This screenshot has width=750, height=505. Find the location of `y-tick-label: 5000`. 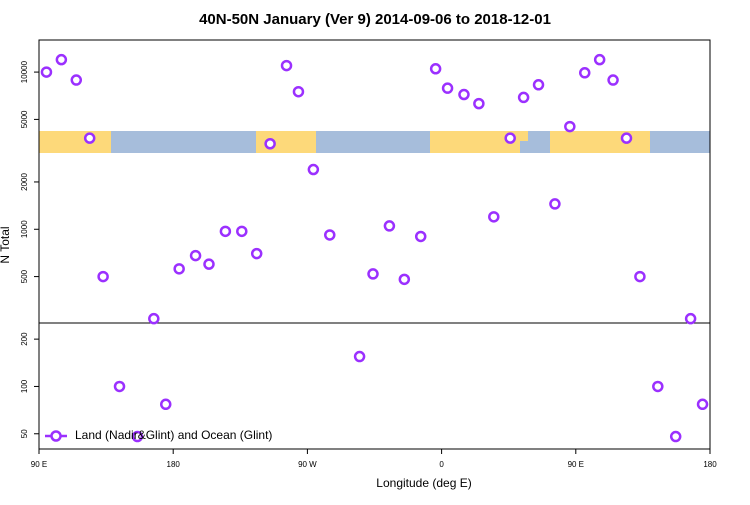

y-tick-label: 5000 is located at coordinates (24, 119).